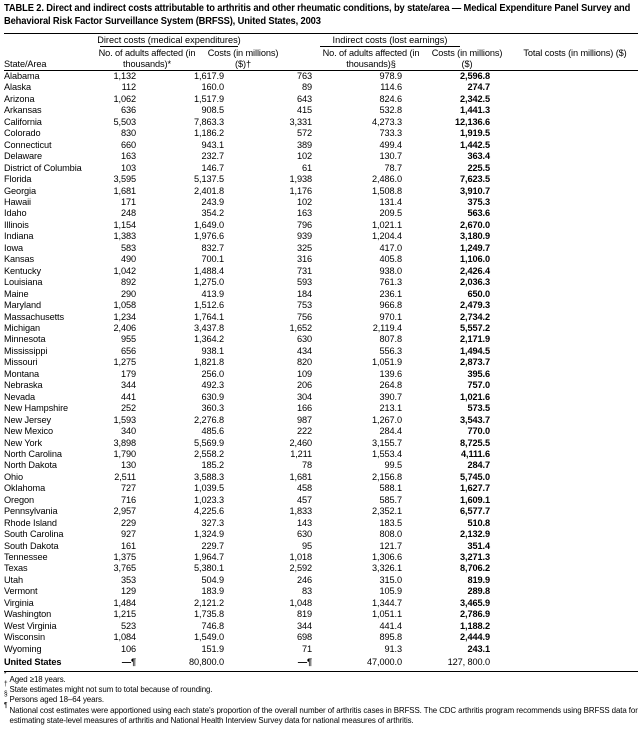  What do you see at coordinates (128, 591) in the screenshot?
I see `direct-adults-cell: 129` at bounding box center [128, 591].